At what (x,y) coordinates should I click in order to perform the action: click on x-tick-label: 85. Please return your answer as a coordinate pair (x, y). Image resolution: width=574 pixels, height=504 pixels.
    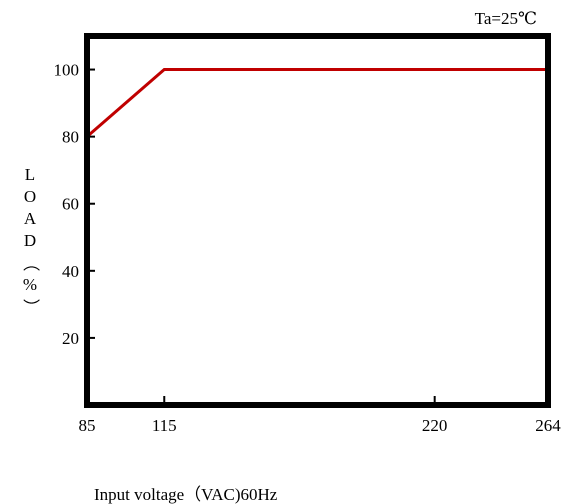
    Looking at the image, I should click on (87, 425).